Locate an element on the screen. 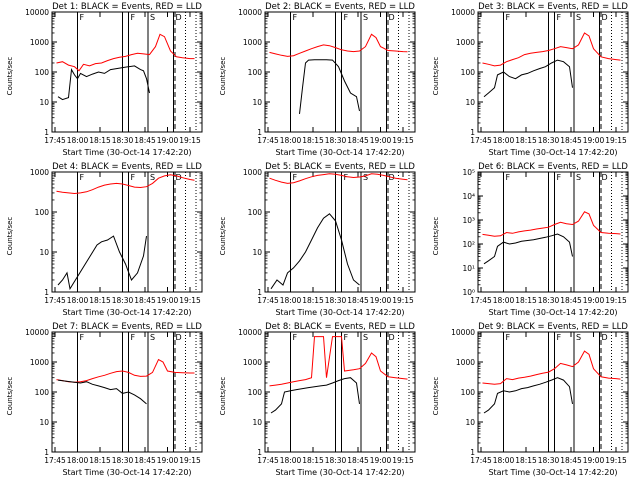  chart-title: Det 1: BLACK = Events, RED = LLD is located at coordinates (127, 7).